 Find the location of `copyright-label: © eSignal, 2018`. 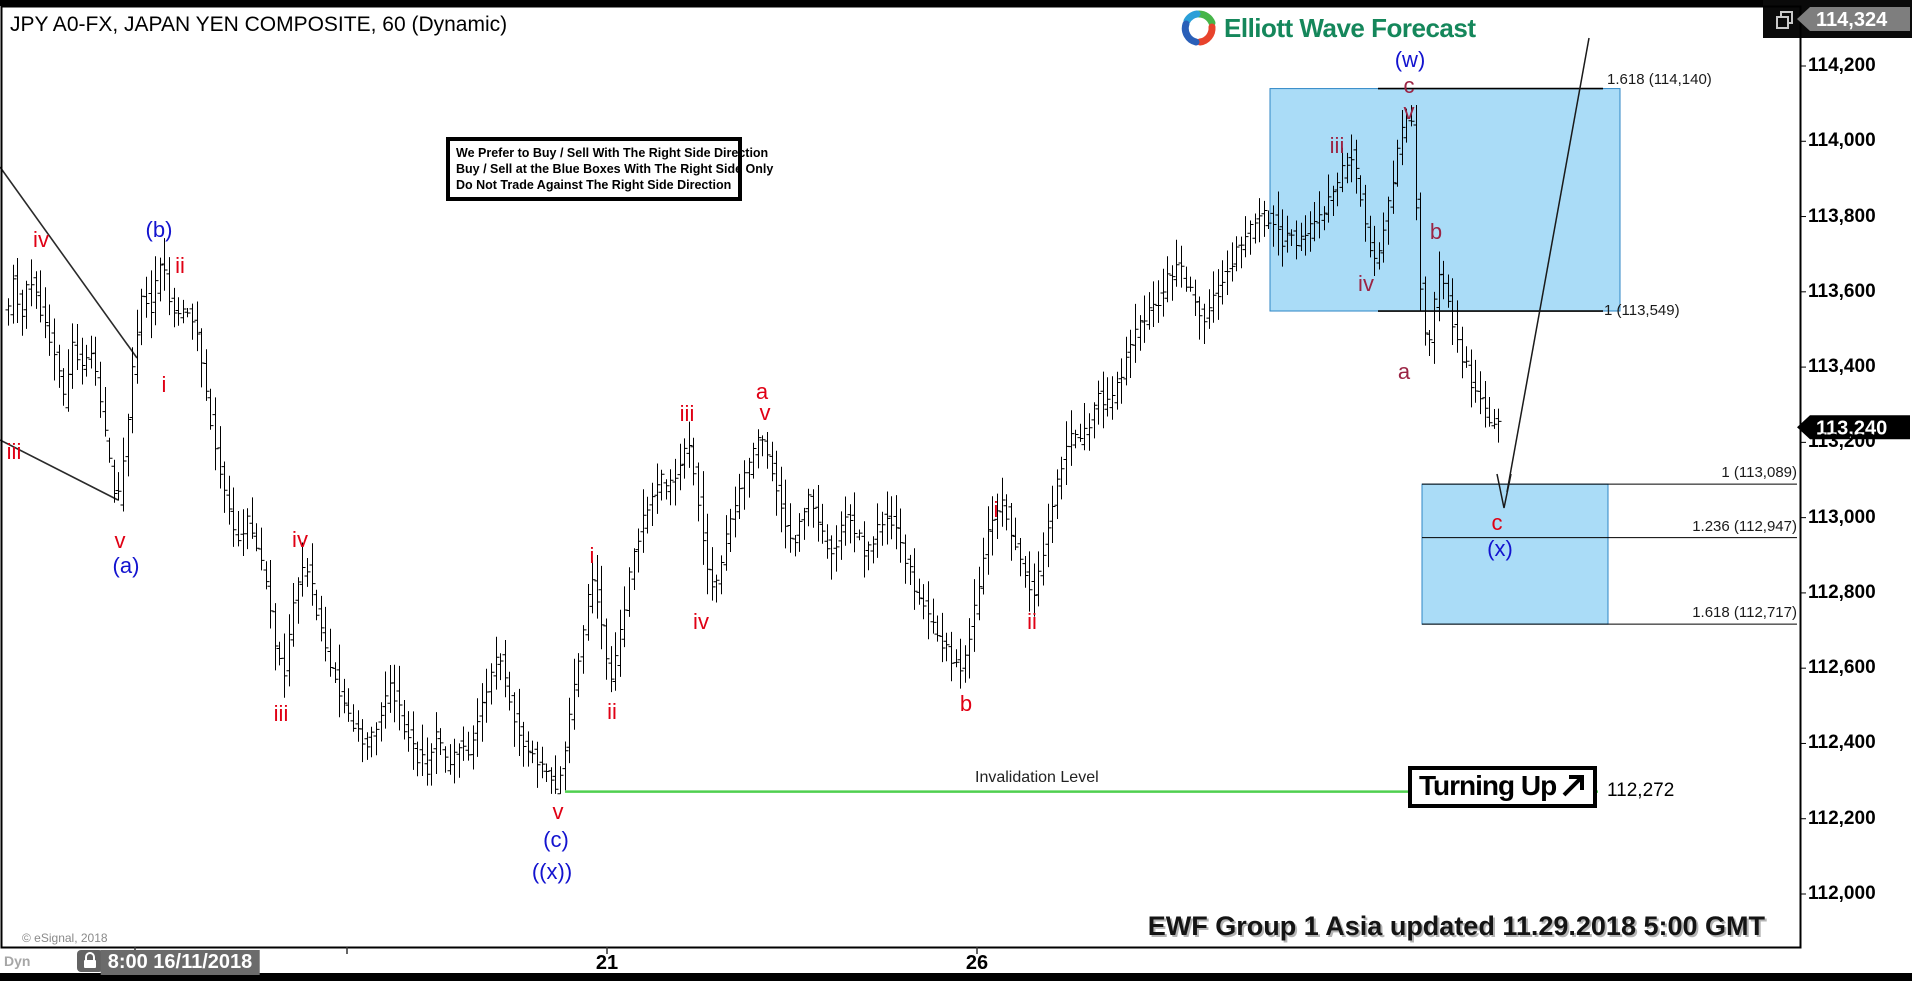

copyright-label: © eSignal, 2018 is located at coordinates (65, 938).